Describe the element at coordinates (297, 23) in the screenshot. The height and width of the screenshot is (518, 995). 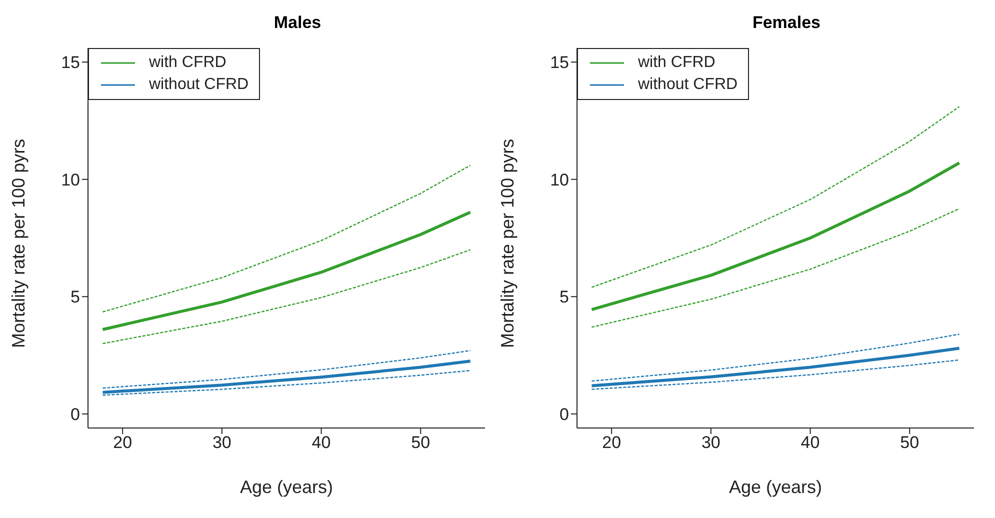
I see `chart-title: Males` at that location.